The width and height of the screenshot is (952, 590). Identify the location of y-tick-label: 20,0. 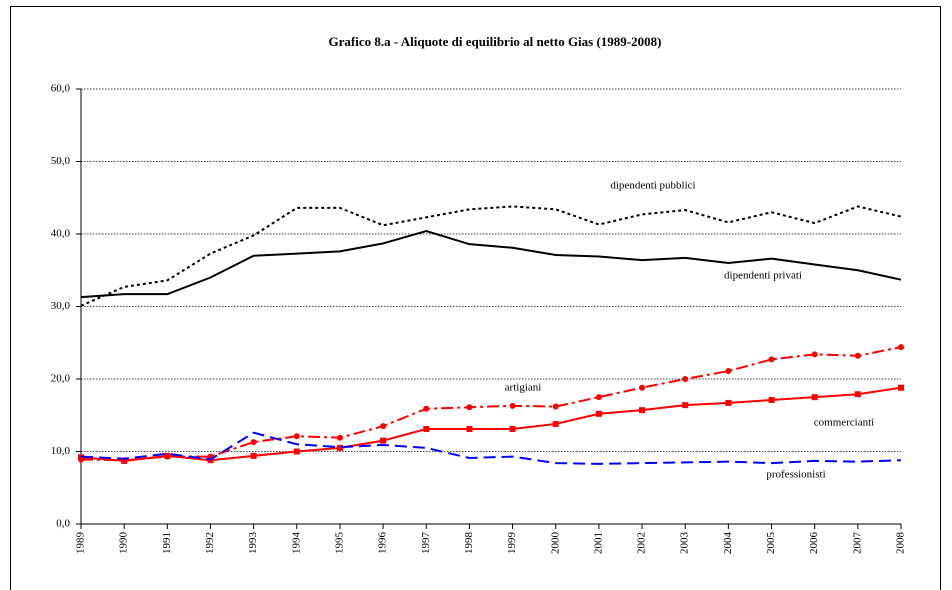
(61, 379).